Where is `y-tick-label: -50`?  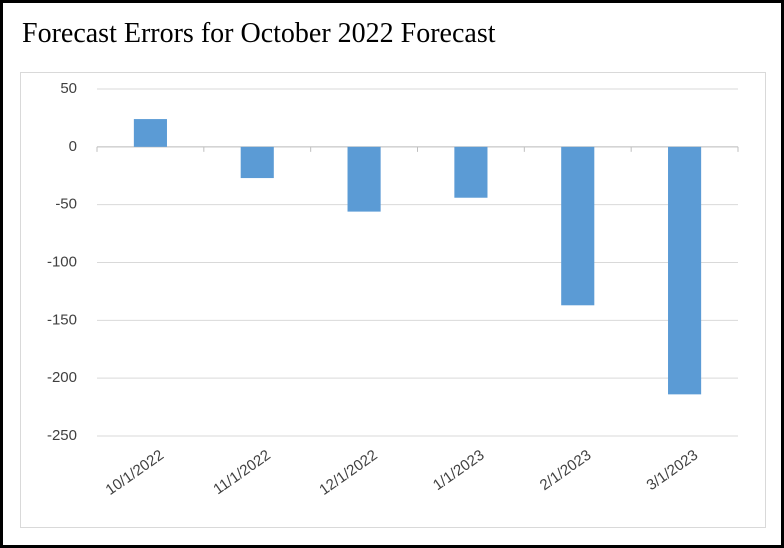 y-tick-label: -50 is located at coordinates (66, 204).